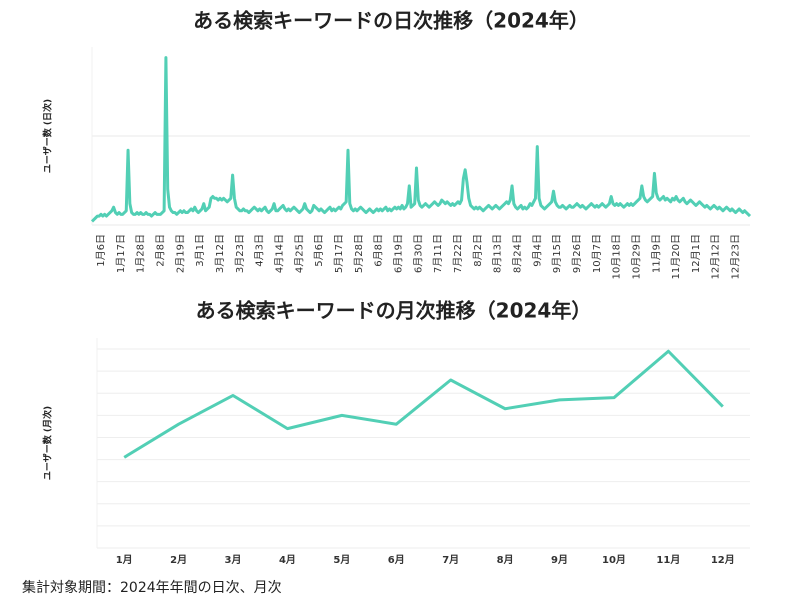  I want to click on x-tick-label: 12月, so click(723, 560).